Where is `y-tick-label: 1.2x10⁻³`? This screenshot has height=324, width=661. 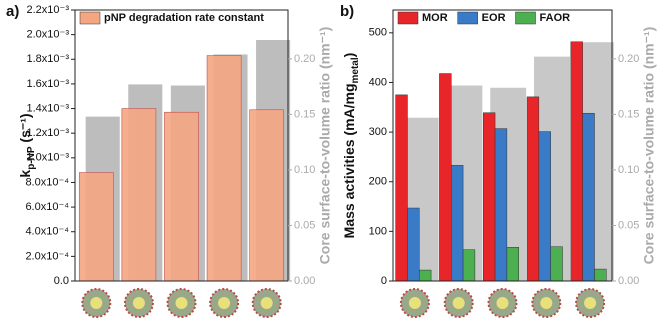 y-tick-label: 1.2x10⁻³ is located at coordinates (48, 133).